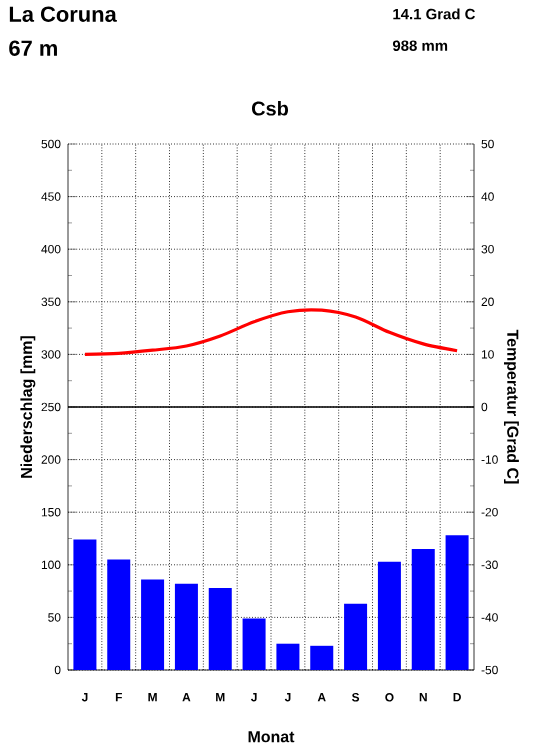 Image resolution: width=540 pixels, height=756 pixels. Describe the element at coordinates (270, 108) in the screenshot. I see `text: Csb` at that location.